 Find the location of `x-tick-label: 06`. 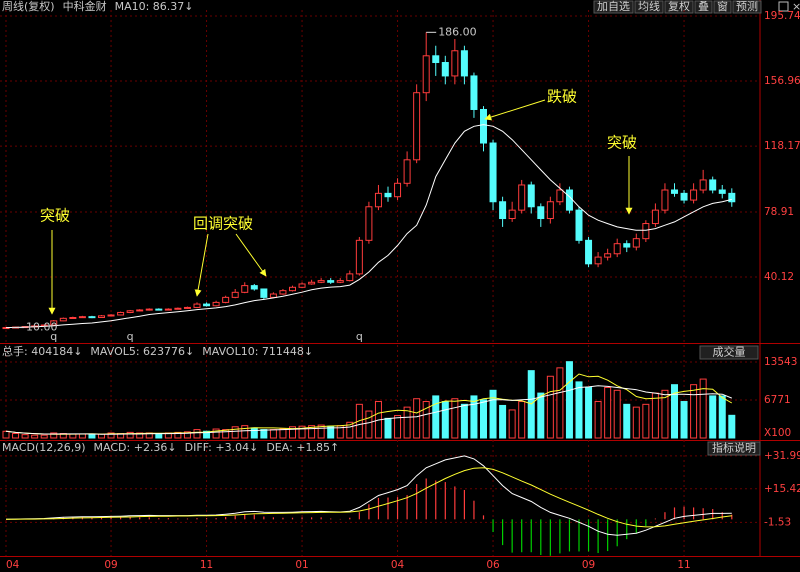

x-tick-label: 06 is located at coordinates (493, 565).